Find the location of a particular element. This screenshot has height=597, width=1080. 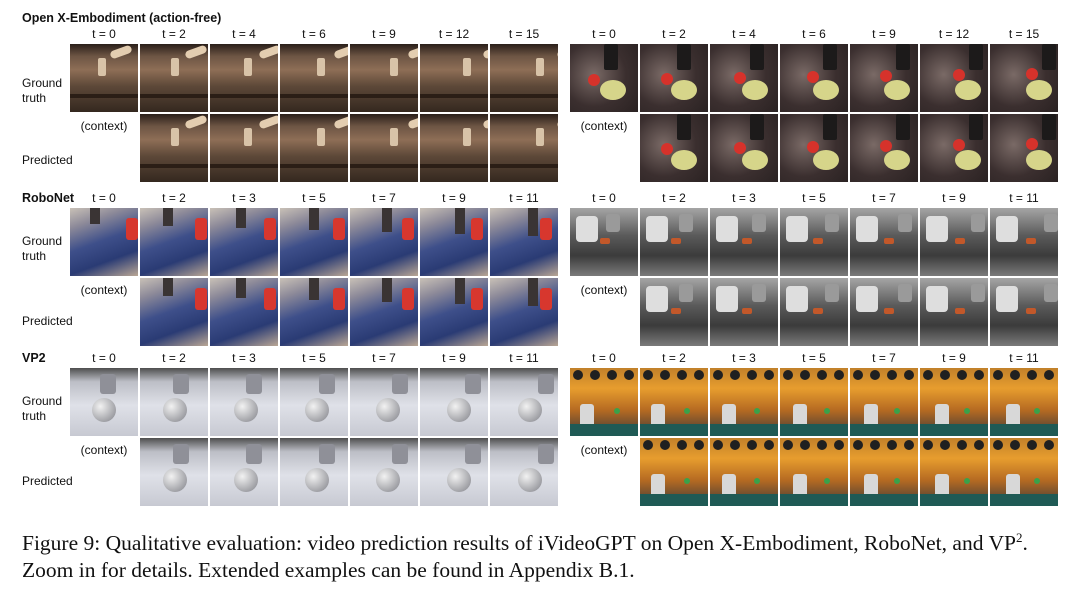

section-title: RoboNet is located at coordinates (48, 198).